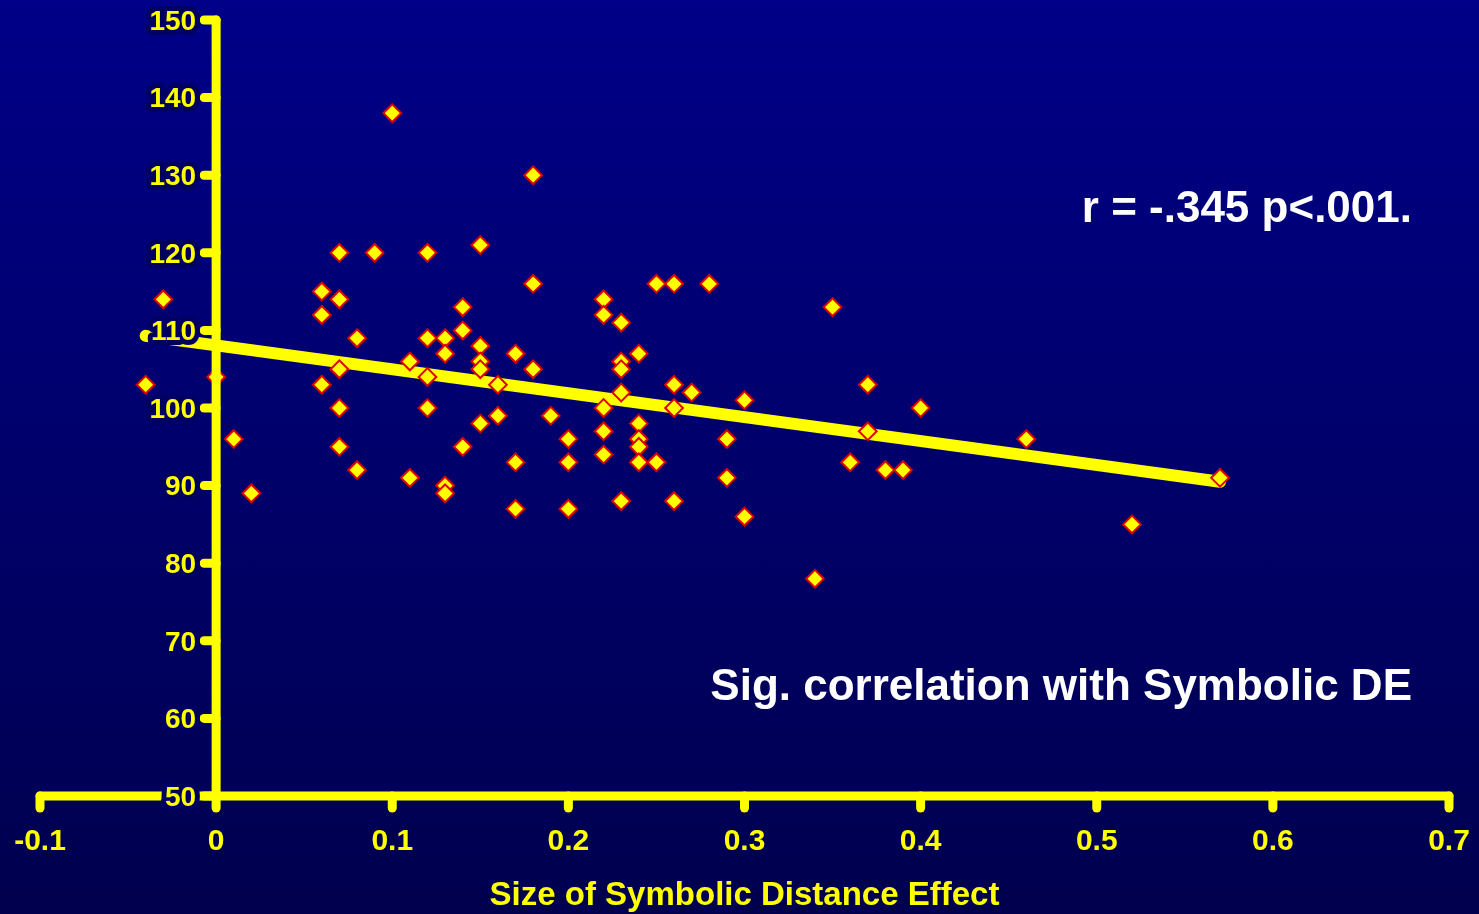  Describe the element at coordinates (180, 563) in the screenshot. I see `y-tick-label: 80` at that location.